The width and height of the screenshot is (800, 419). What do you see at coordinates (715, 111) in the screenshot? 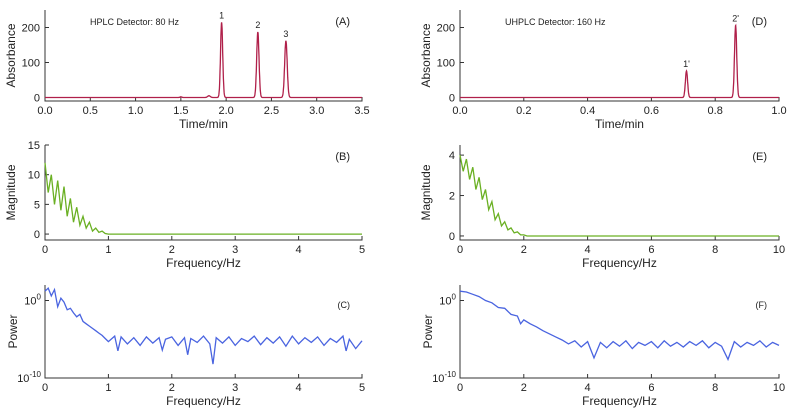
I see `x-tick-label: 0.8` at bounding box center [715, 111].